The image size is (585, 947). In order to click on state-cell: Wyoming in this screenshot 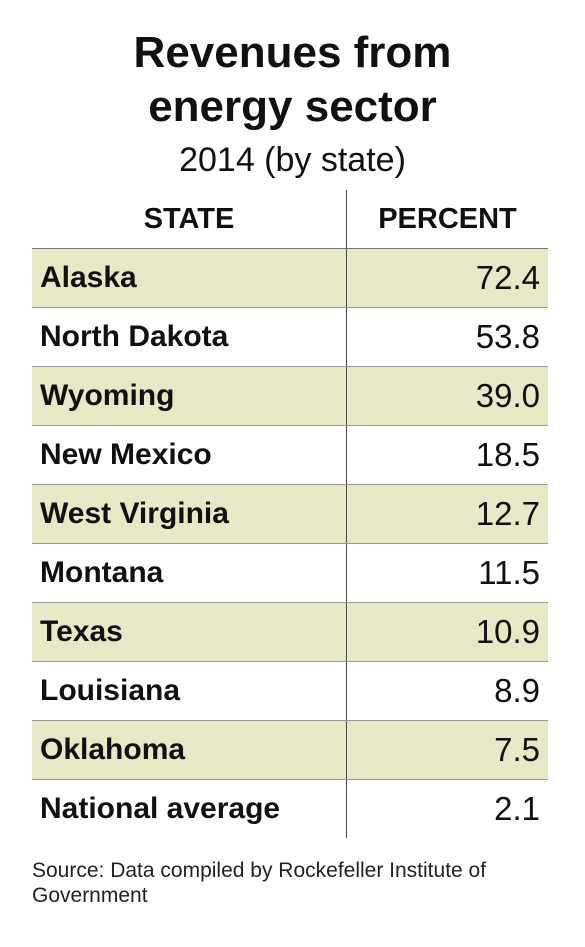, I will do `click(189, 396)`.